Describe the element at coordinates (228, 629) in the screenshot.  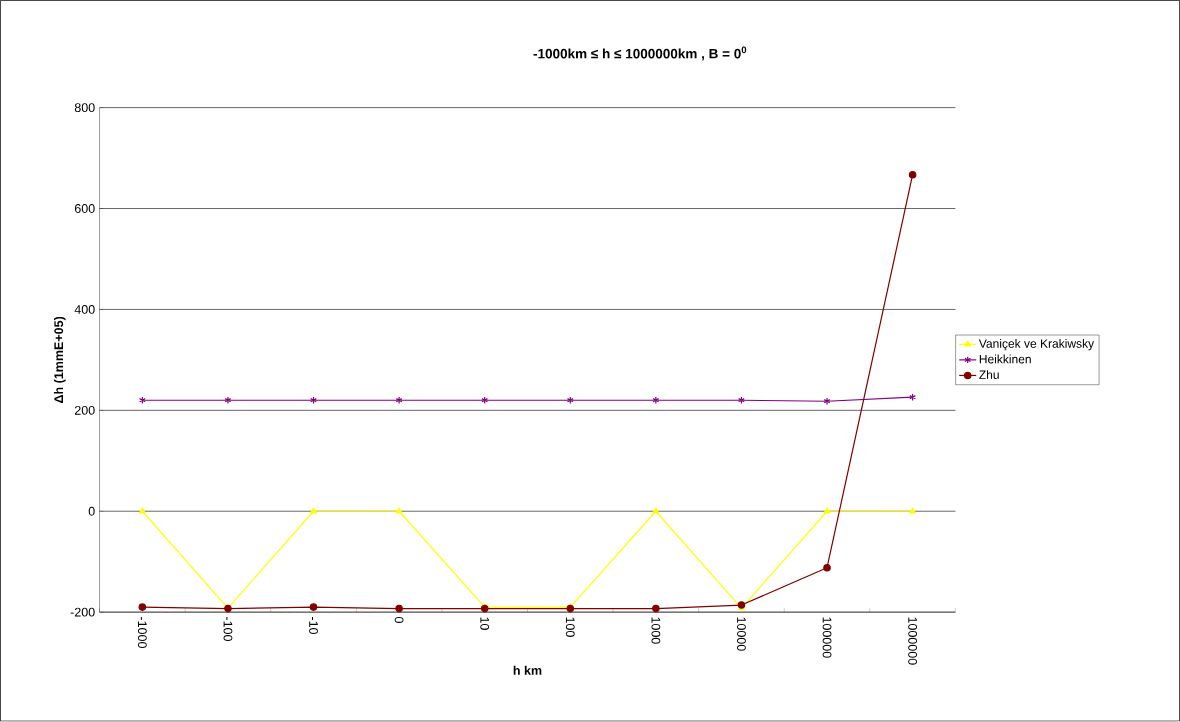
I see `x-tick-label: -100` at that location.